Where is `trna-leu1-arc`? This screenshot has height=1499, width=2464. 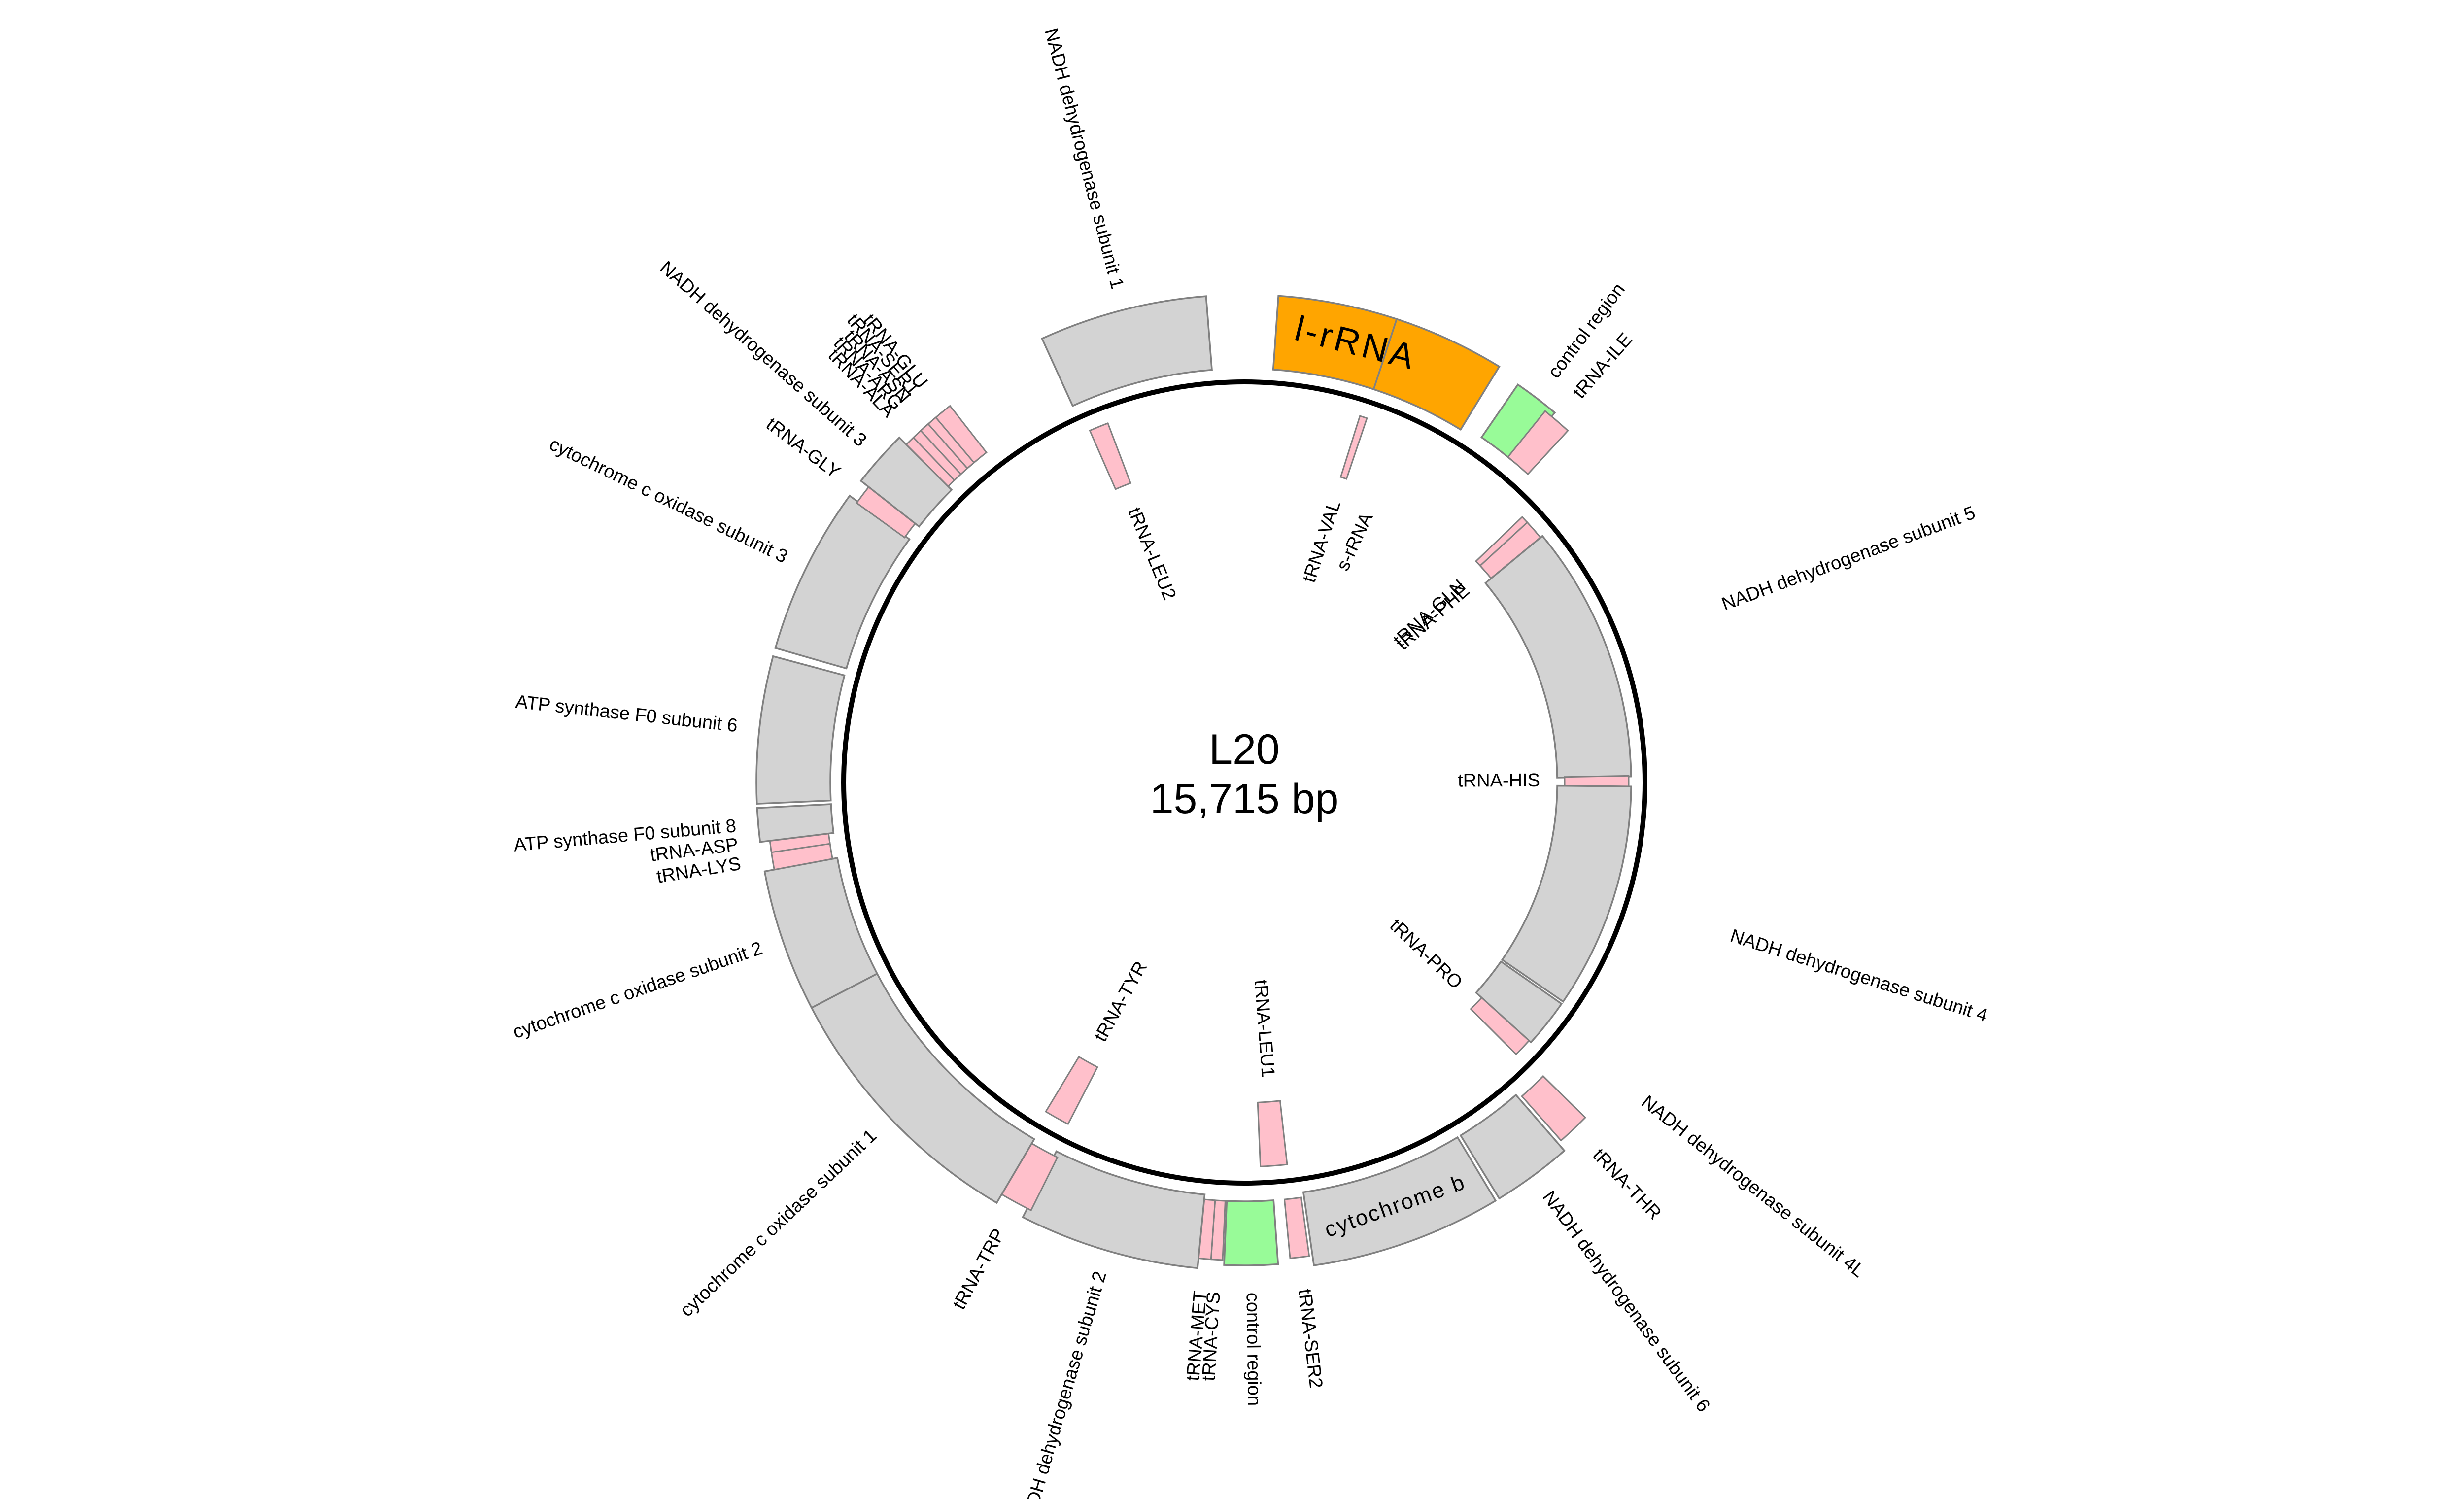
trna-leu1-arc is located at coordinates (1272, 1133).